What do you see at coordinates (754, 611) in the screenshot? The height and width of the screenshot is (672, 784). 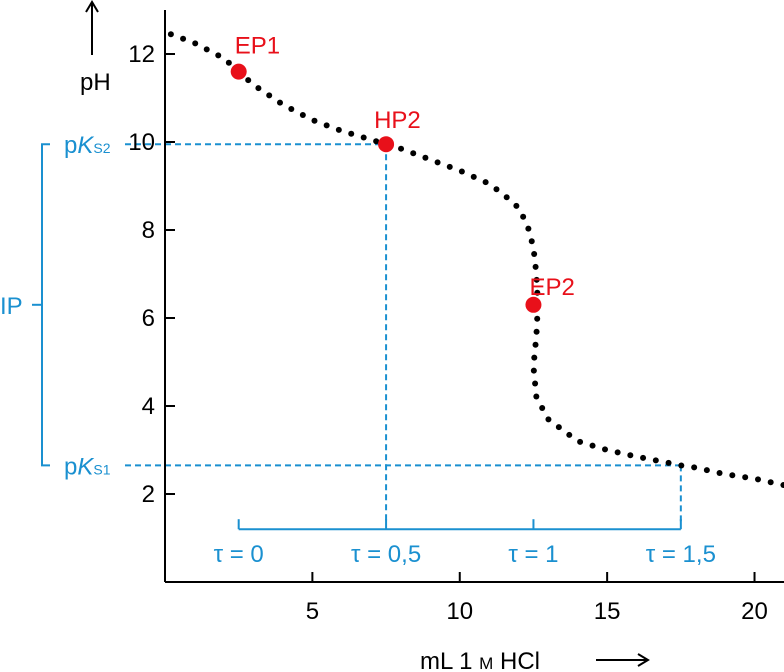 I see `x-tick-label-3: 20` at bounding box center [754, 611].